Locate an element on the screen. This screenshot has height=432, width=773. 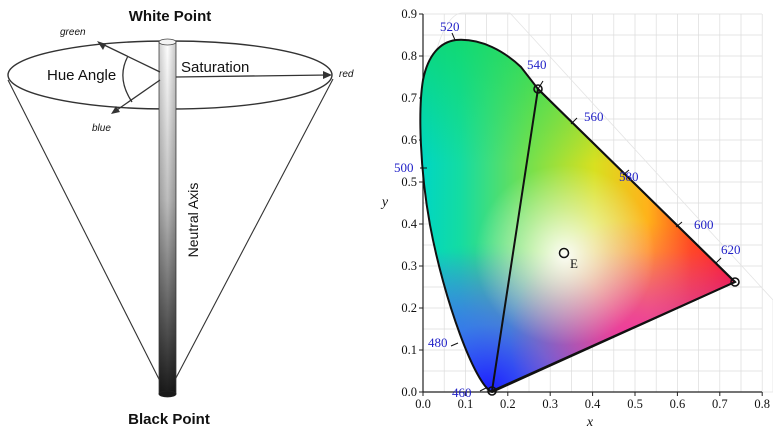
y-axis-title: y is located at coordinates (384, 202).